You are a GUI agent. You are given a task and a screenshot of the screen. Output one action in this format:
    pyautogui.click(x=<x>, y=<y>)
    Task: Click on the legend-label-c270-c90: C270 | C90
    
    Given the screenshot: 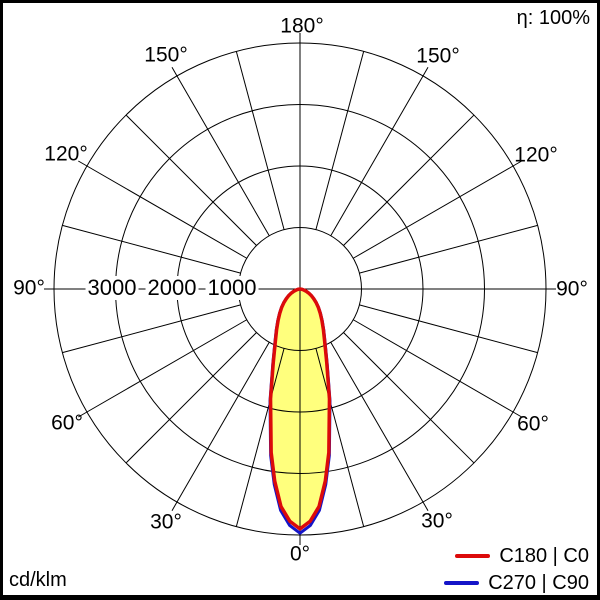 What is the action you would take?
    pyautogui.click(x=538, y=583)
    